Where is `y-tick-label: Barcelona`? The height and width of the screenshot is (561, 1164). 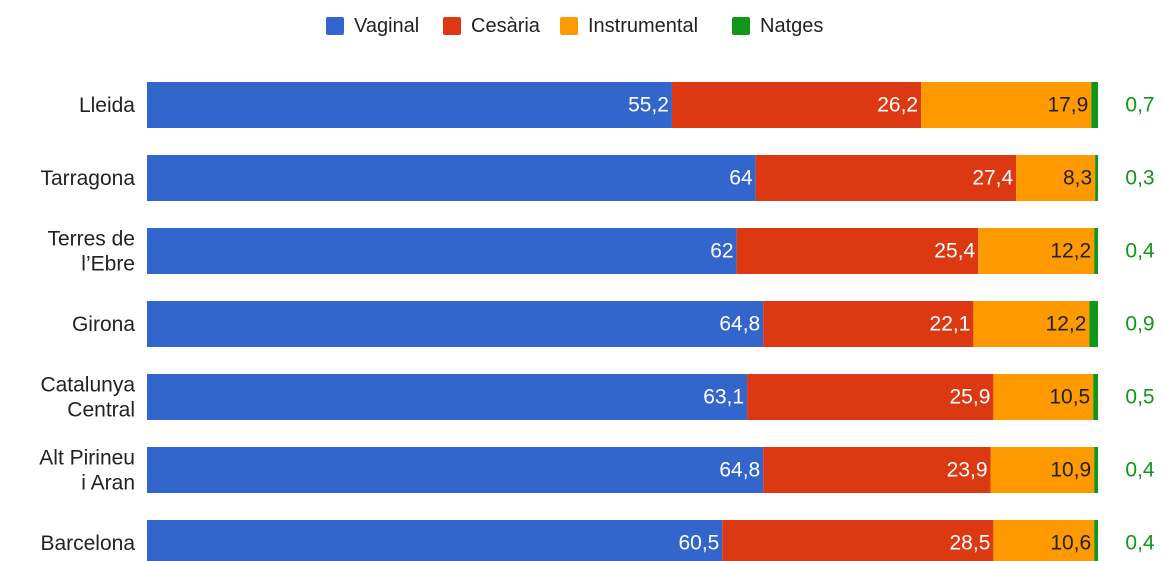
y-tick-label: Barcelona is located at coordinates (87, 543).